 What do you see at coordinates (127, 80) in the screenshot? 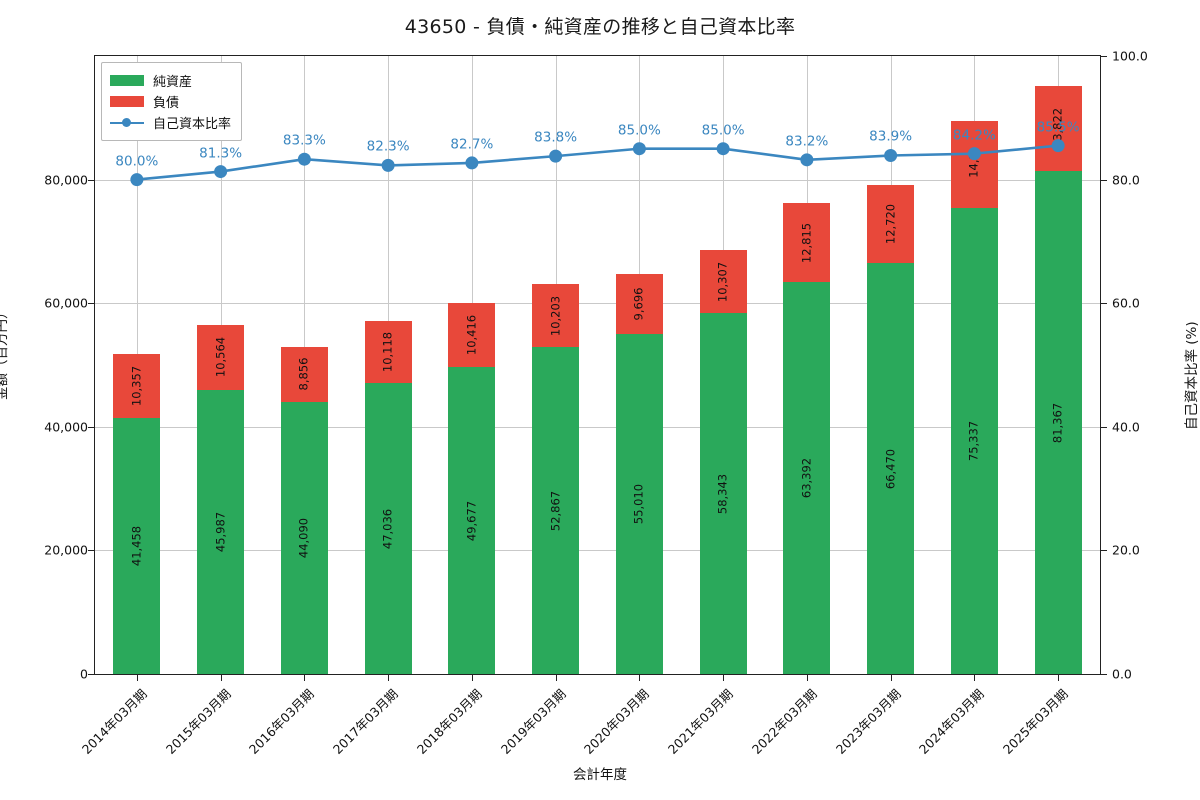
I see `legend-swatch-equity` at bounding box center [127, 80].